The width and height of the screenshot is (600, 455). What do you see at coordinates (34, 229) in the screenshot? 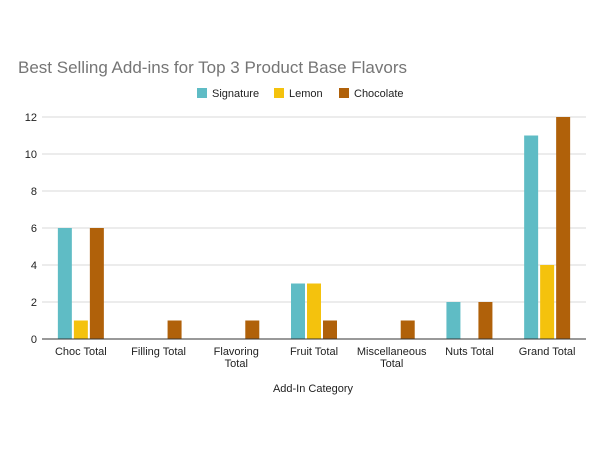
I see `y-tick-label: 6` at bounding box center [34, 229].